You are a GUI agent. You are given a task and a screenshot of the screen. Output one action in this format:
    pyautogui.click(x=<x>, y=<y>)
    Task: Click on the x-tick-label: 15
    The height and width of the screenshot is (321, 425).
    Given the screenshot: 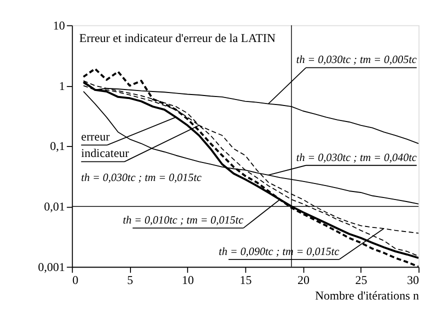 What is the action you would take?
    pyautogui.click(x=246, y=279)
    